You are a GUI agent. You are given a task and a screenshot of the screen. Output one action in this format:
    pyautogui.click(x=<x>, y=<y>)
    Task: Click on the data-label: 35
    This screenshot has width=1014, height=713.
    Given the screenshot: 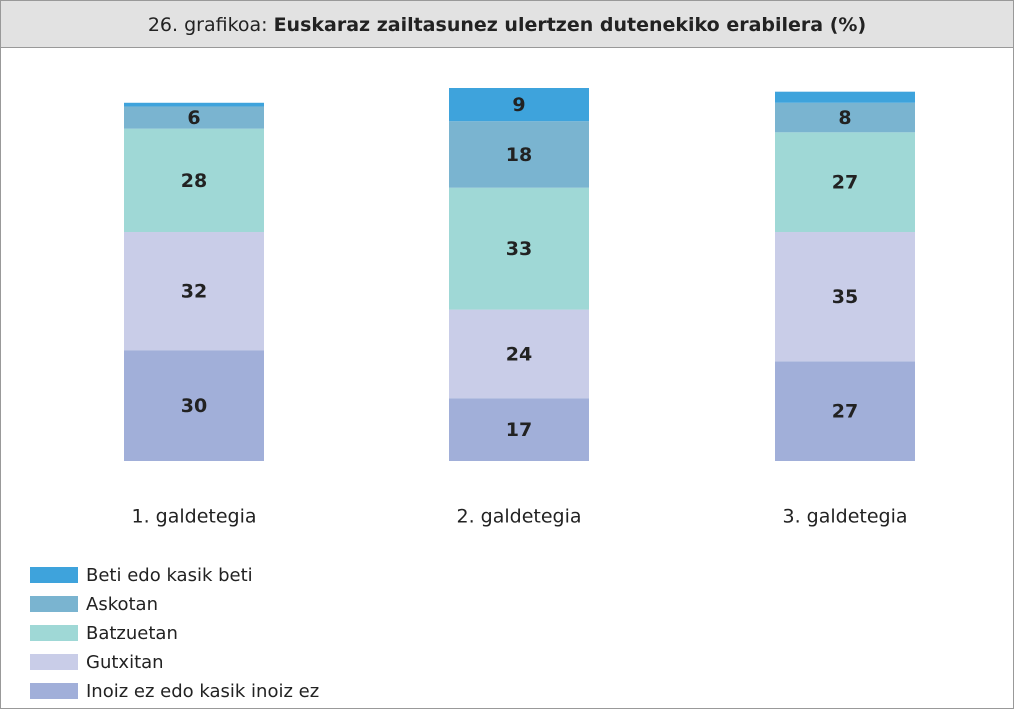 What is the action you would take?
    pyautogui.click(x=845, y=297)
    